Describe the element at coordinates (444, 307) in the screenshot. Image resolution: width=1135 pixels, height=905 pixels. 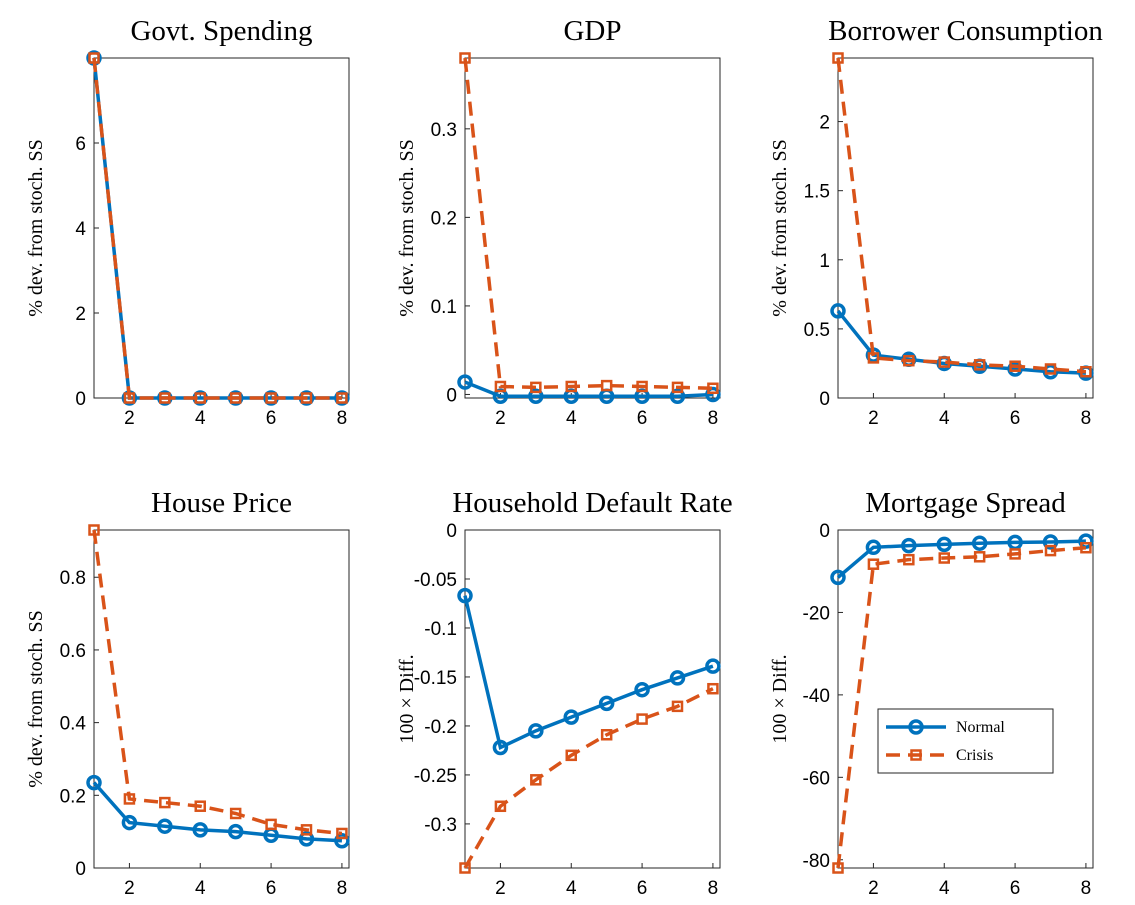
I see `y-tick-label: 0.1` at that location.